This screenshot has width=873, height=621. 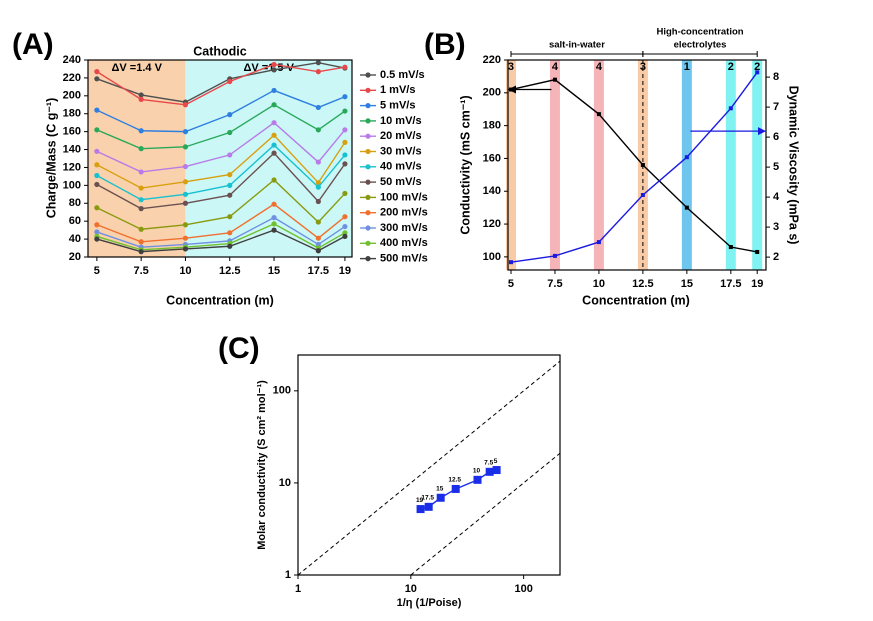 What do you see at coordinates (686, 165) in the screenshot?
I see `band` at bounding box center [686, 165].